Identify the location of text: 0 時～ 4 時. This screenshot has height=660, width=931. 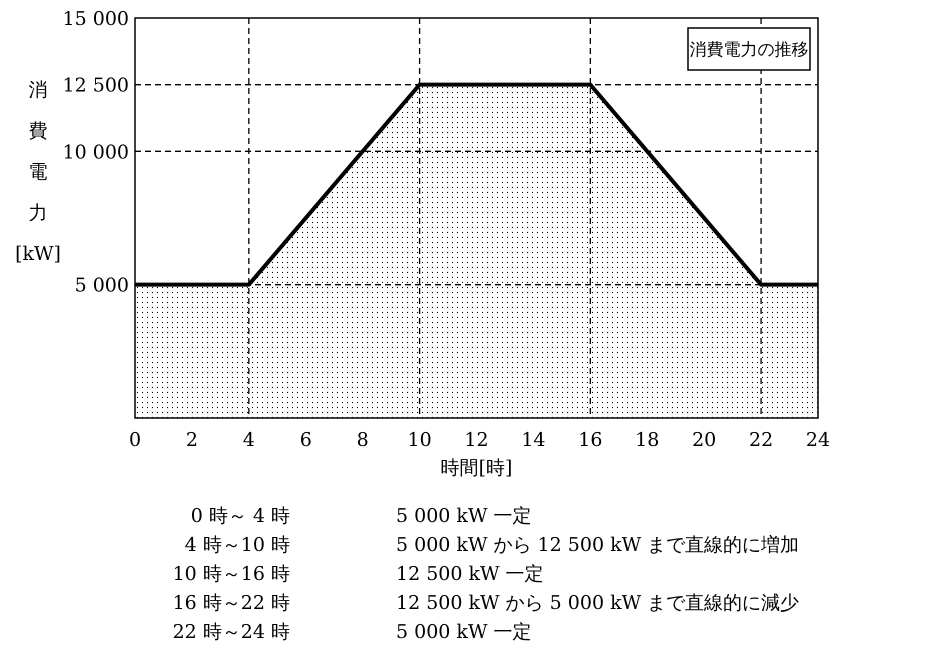
(240, 516).